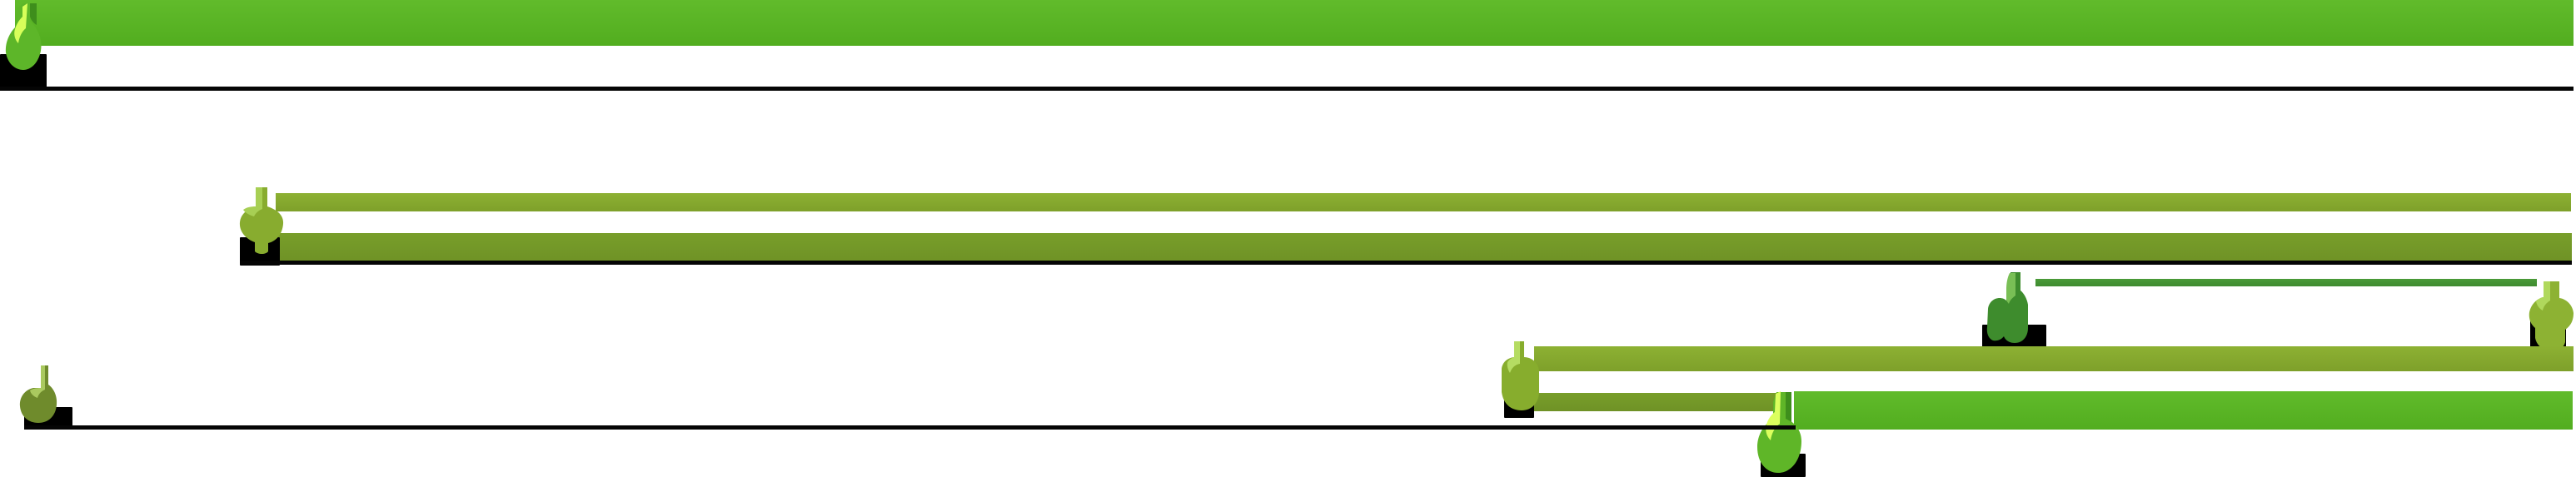 The width and height of the screenshot is (2576, 477). I want to click on top-green-bar, so click(1294, 23).